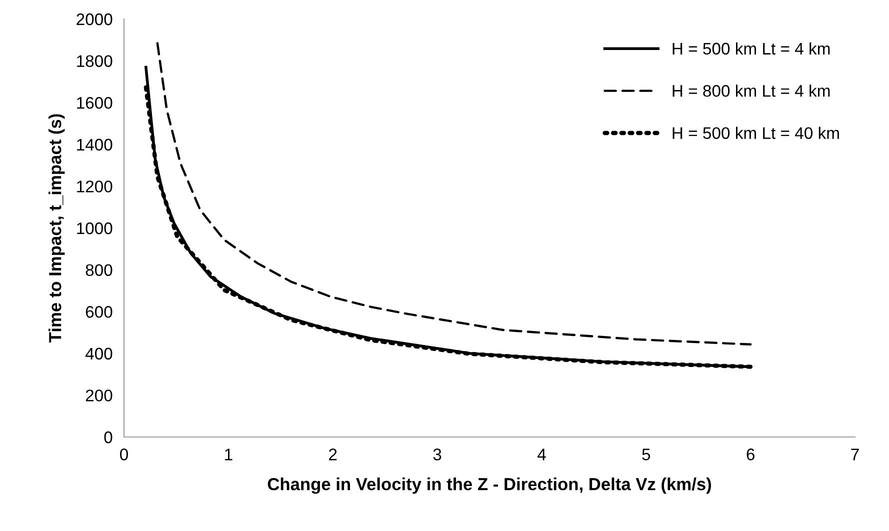 This screenshot has height=531, width=889. What do you see at coordinates (228, 454) in the screenshot?
I see `x-tick-label: 1` at bounding box center [228, 454].